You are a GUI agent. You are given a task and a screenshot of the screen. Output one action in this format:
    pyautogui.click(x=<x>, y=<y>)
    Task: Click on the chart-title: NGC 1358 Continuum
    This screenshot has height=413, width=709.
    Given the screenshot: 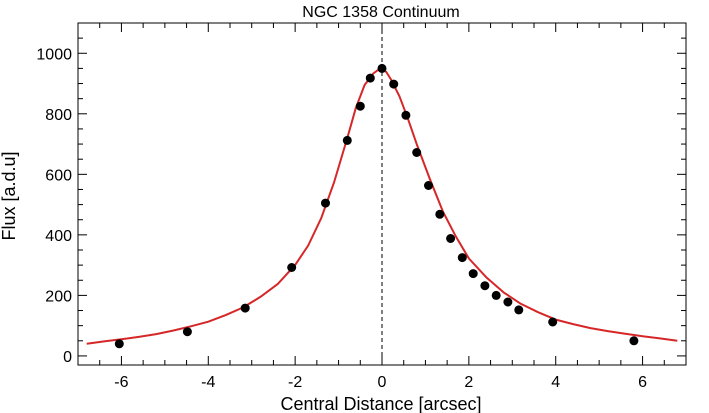 What is the action you would take?
    pyautogui.click(x=380, y=12)
    